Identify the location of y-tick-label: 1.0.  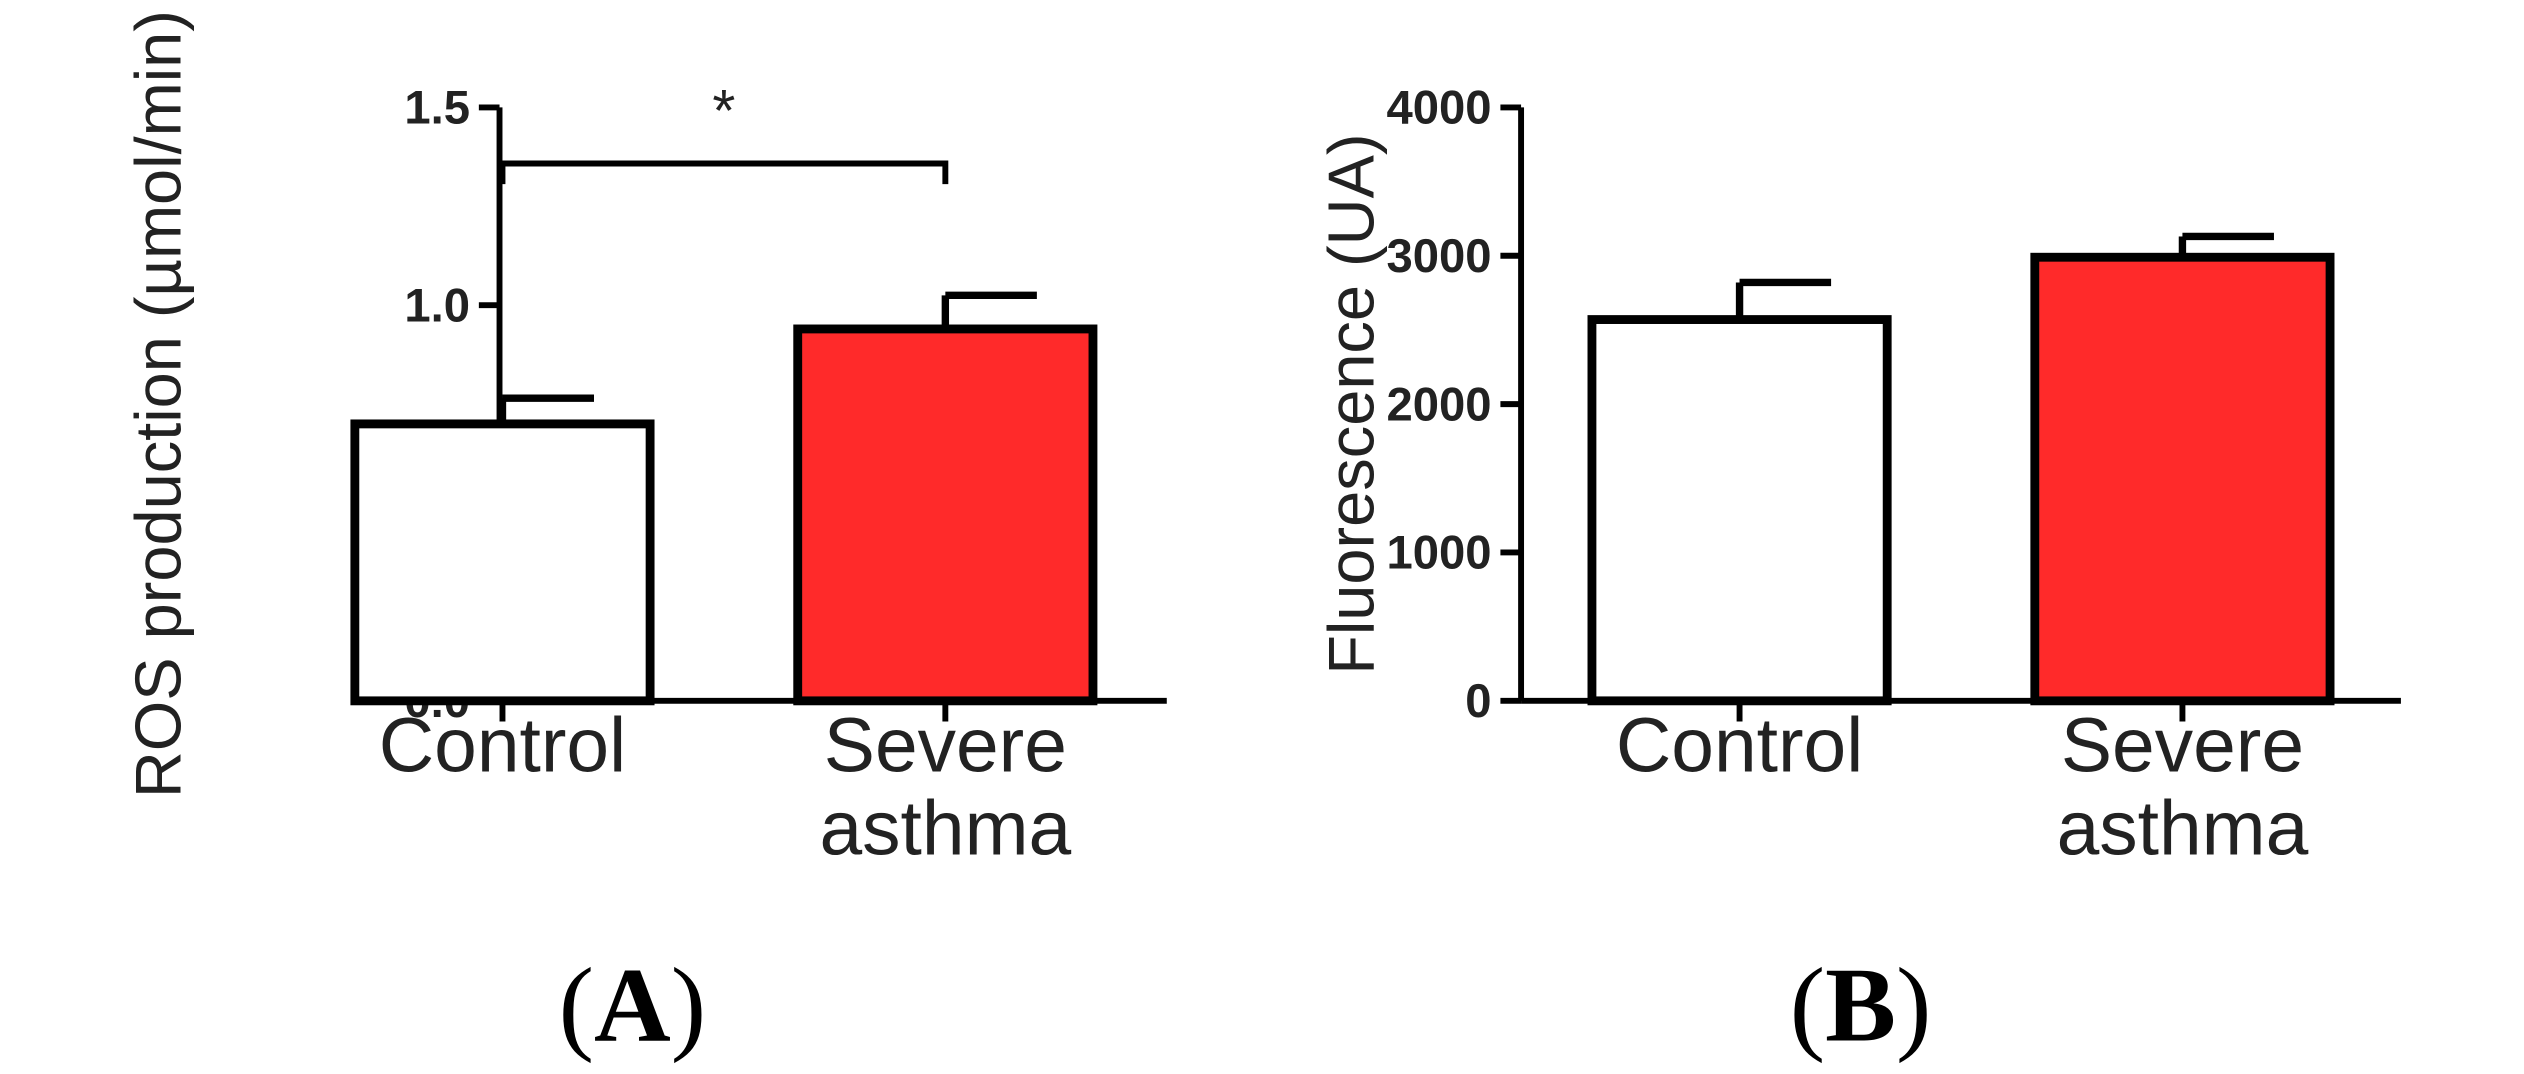
(437, 305).